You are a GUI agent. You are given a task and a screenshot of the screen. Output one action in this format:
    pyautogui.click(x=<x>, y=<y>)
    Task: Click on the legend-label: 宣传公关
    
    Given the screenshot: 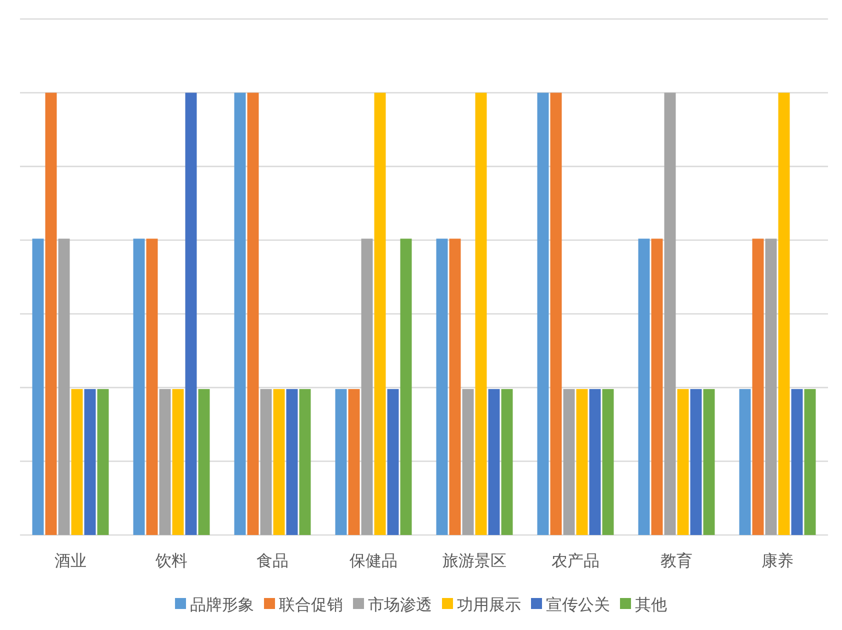 What is the action you would take?
    pyautogui.click(x=578, y=604)
    